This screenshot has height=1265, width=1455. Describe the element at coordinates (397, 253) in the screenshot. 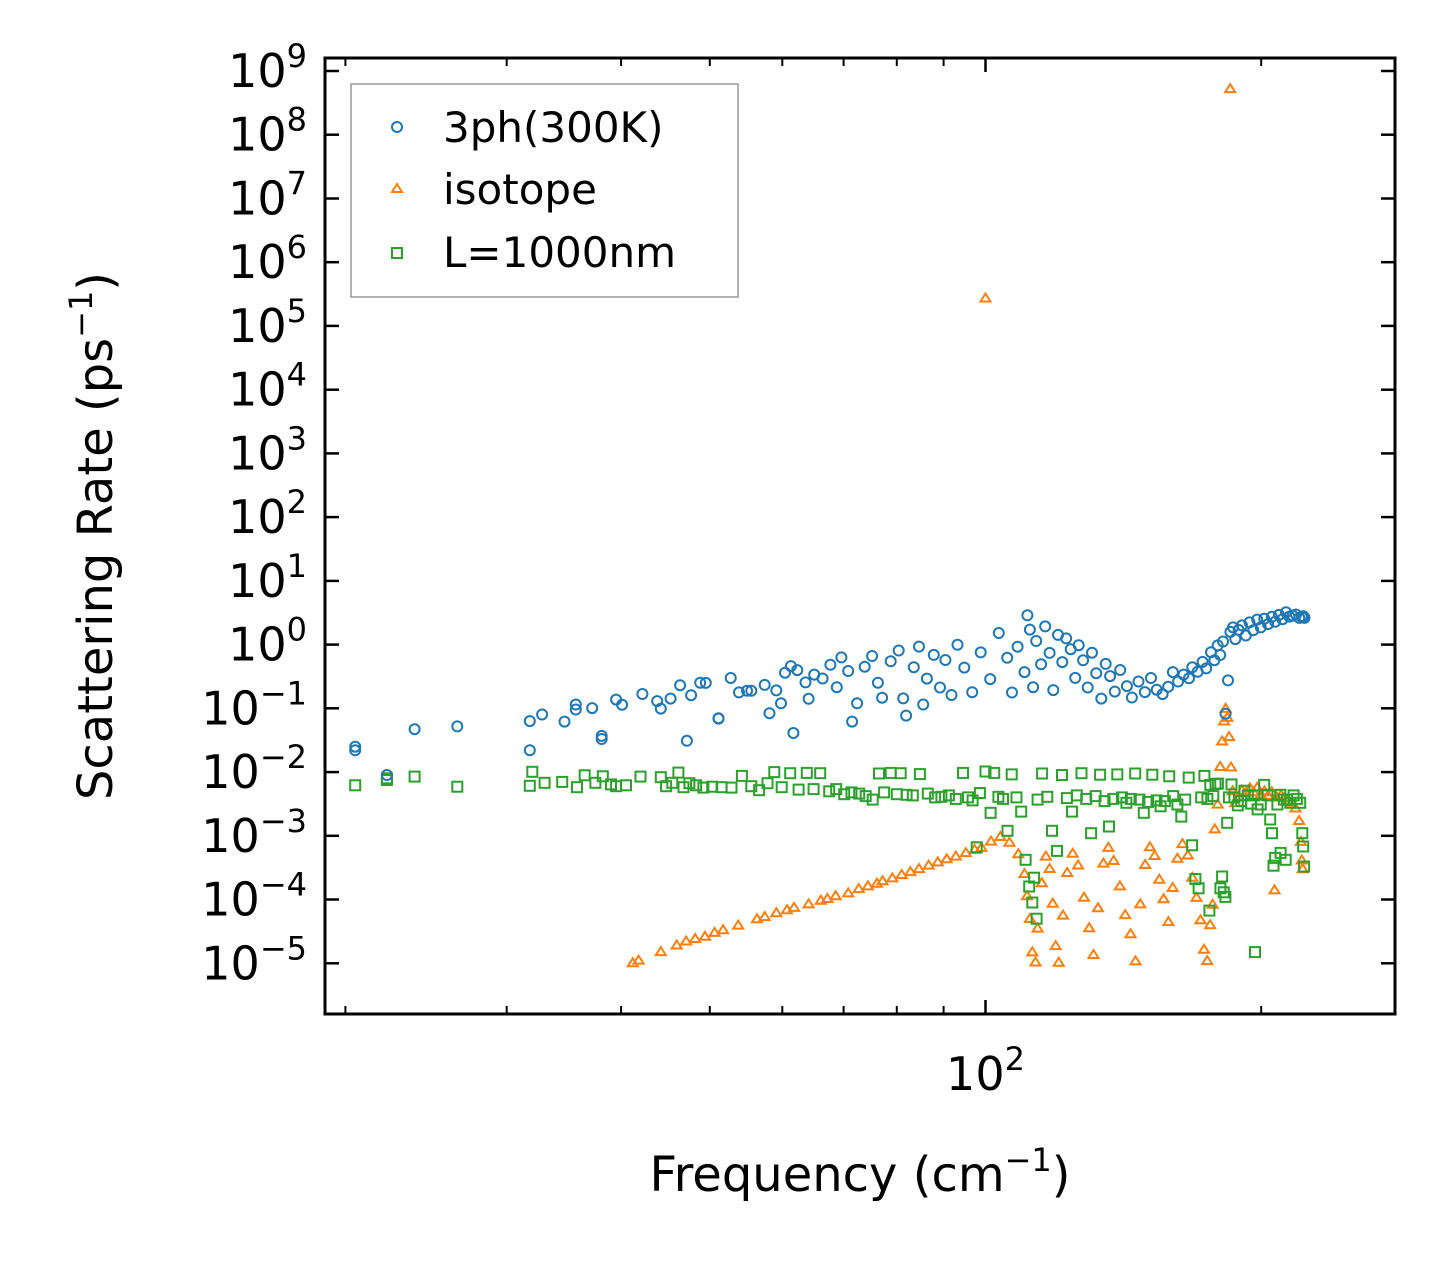

I see `legend-marker-boundary` at that location.